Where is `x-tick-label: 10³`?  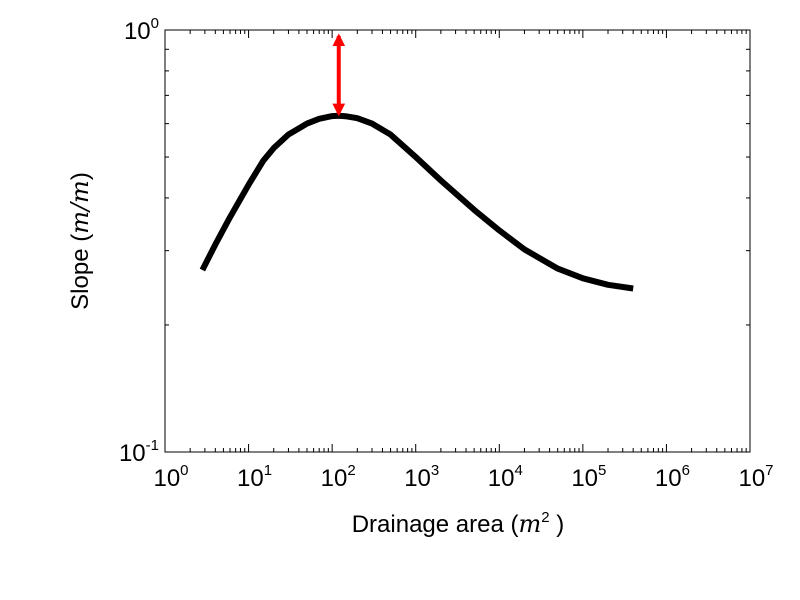 x-tick-label: 10³ is located at coordinates (421, 477).